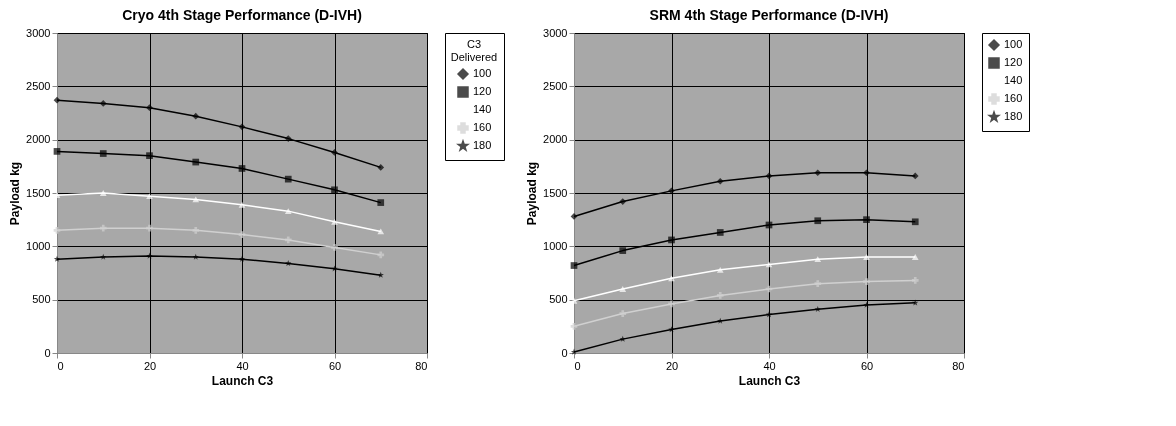 This screenshot has width=1176, height=426. What do you see at coordinates (672, 365) in the screenshot?
I see `x-tick-label: 20` at bounding box center [672, 365].